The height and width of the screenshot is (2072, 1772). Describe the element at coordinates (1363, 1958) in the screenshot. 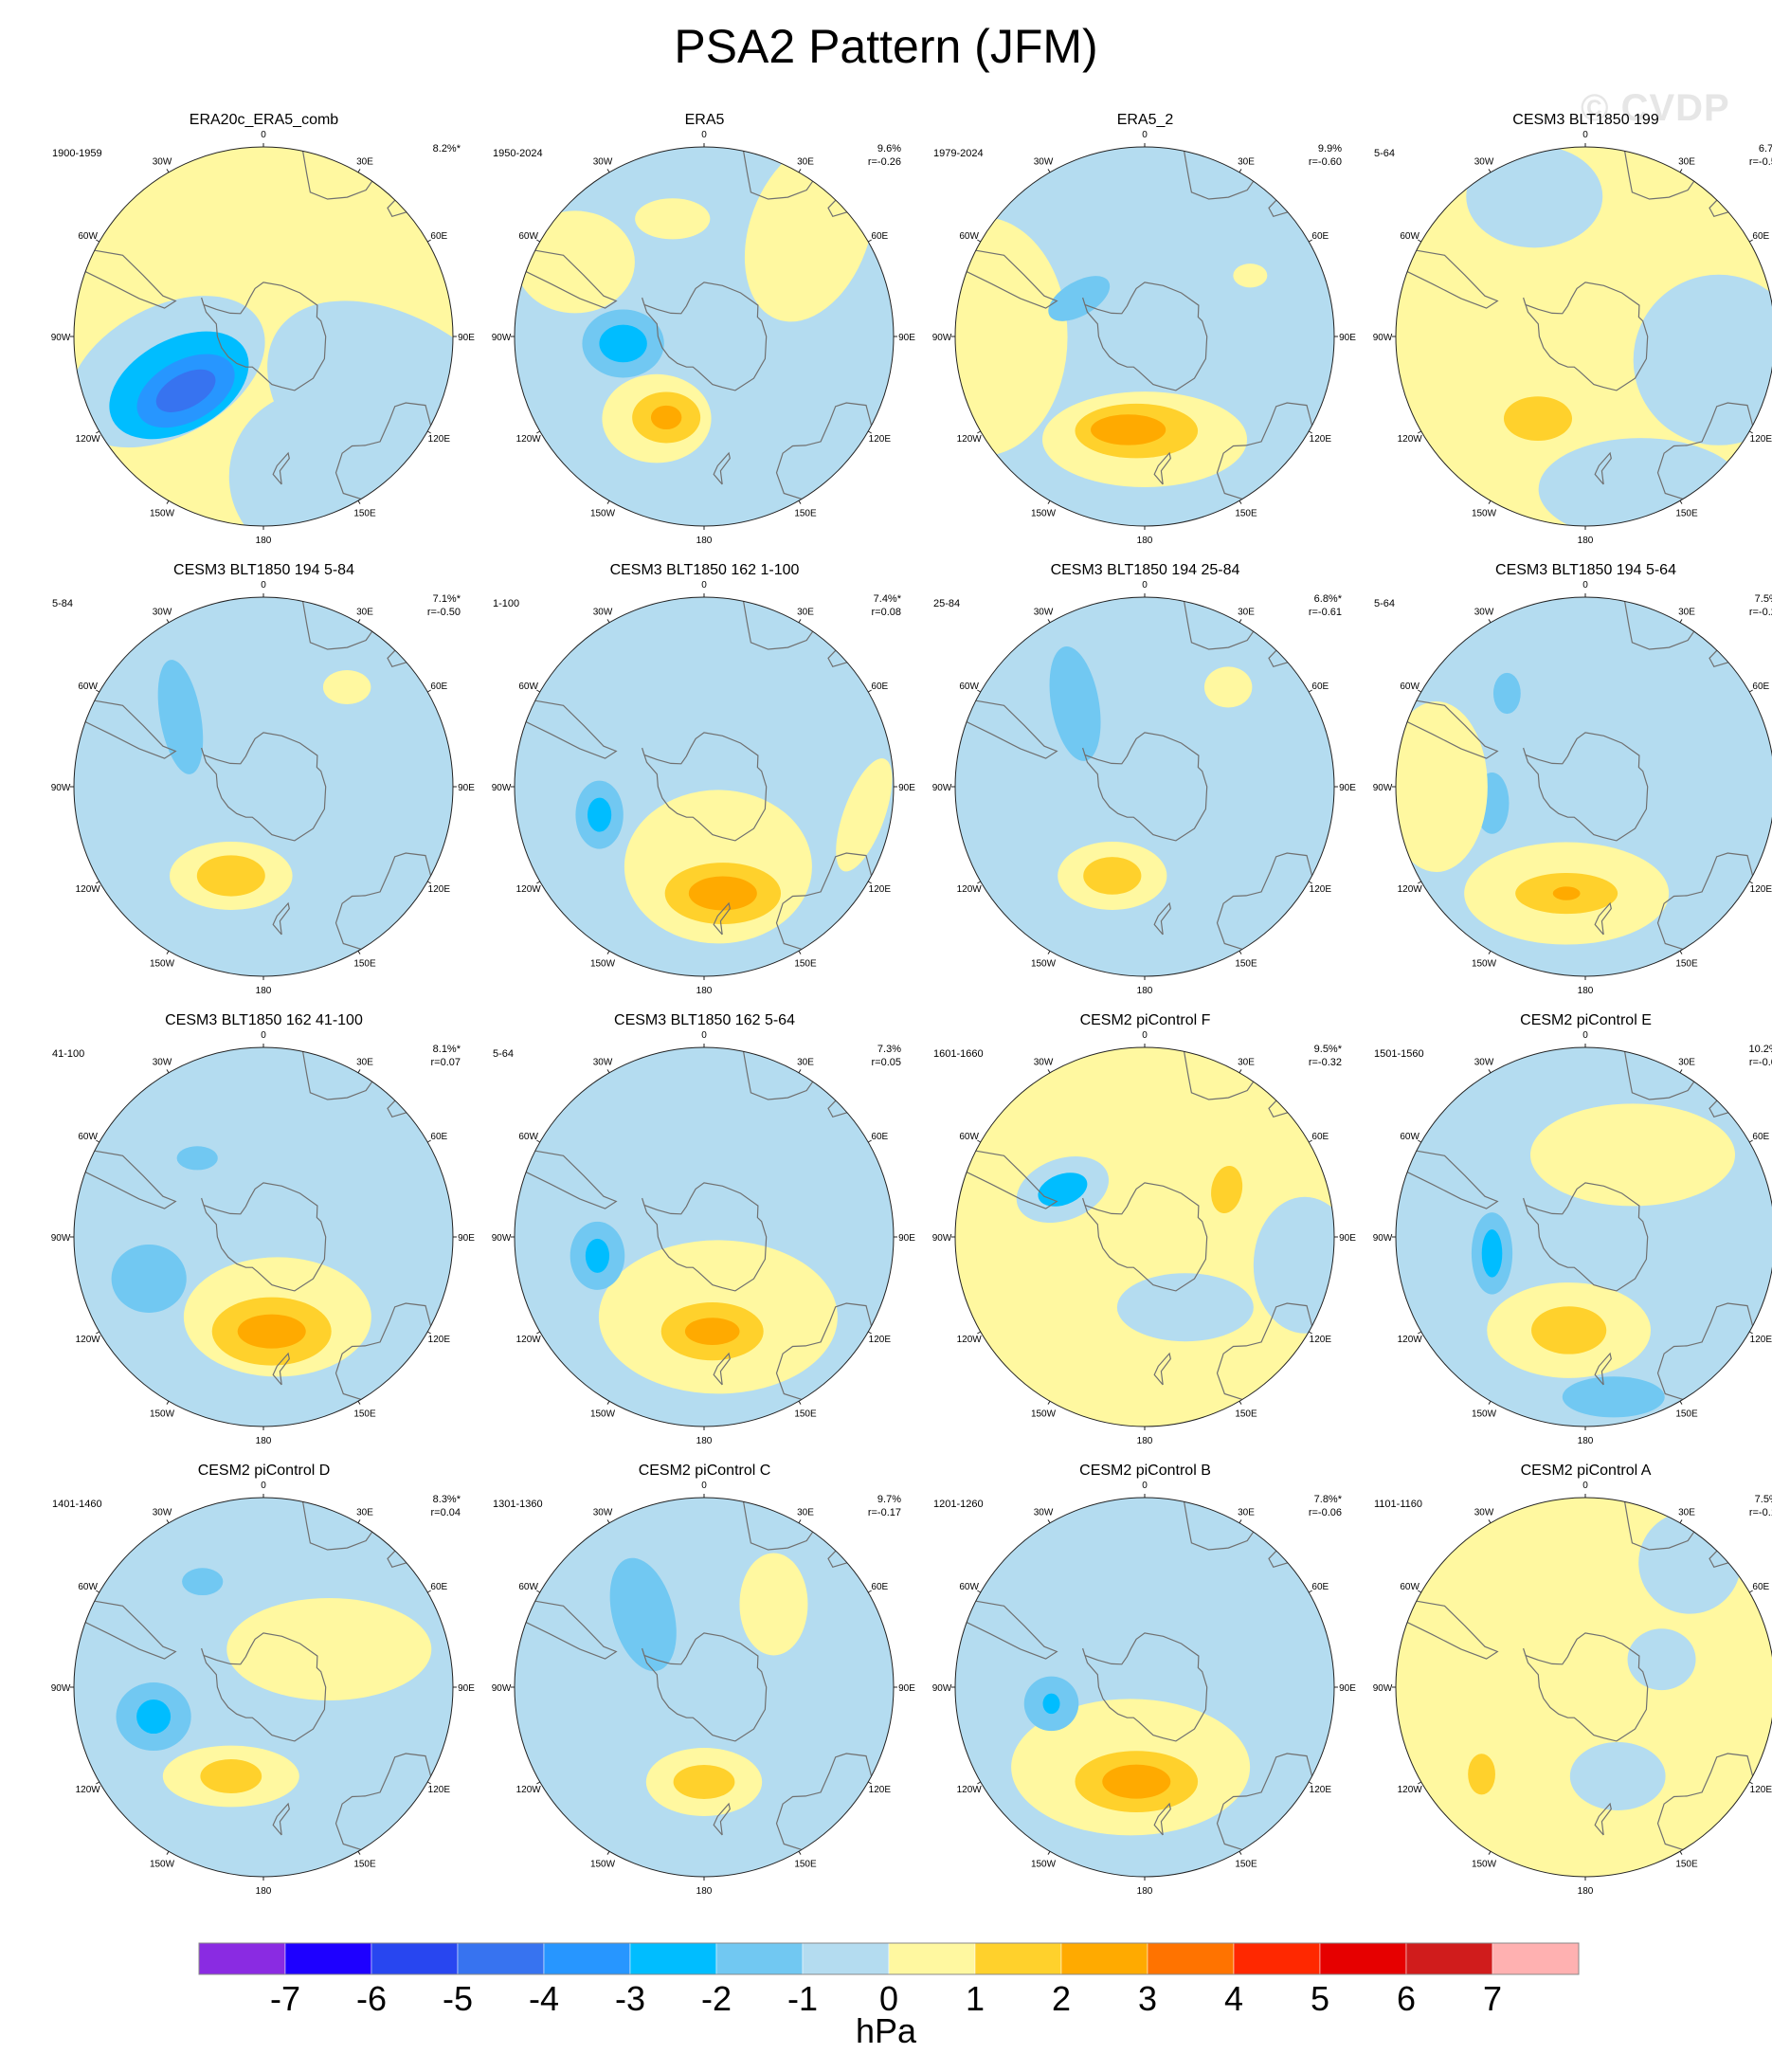

I see `colorbar-swatch` at that location.